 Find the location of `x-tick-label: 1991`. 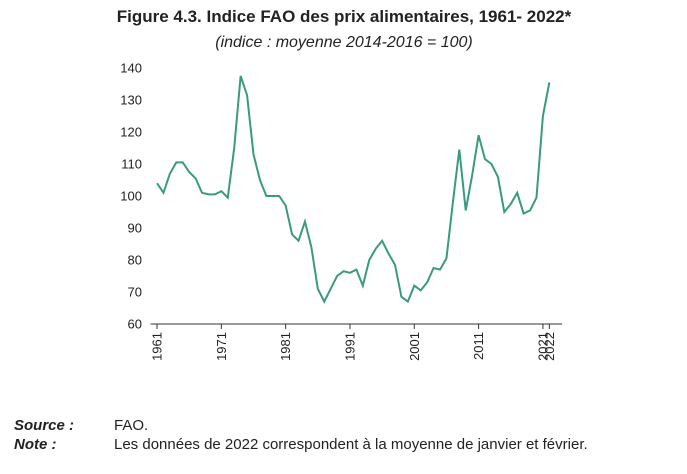

x-tick-label: 1991 is located at coordinates (349, 346).